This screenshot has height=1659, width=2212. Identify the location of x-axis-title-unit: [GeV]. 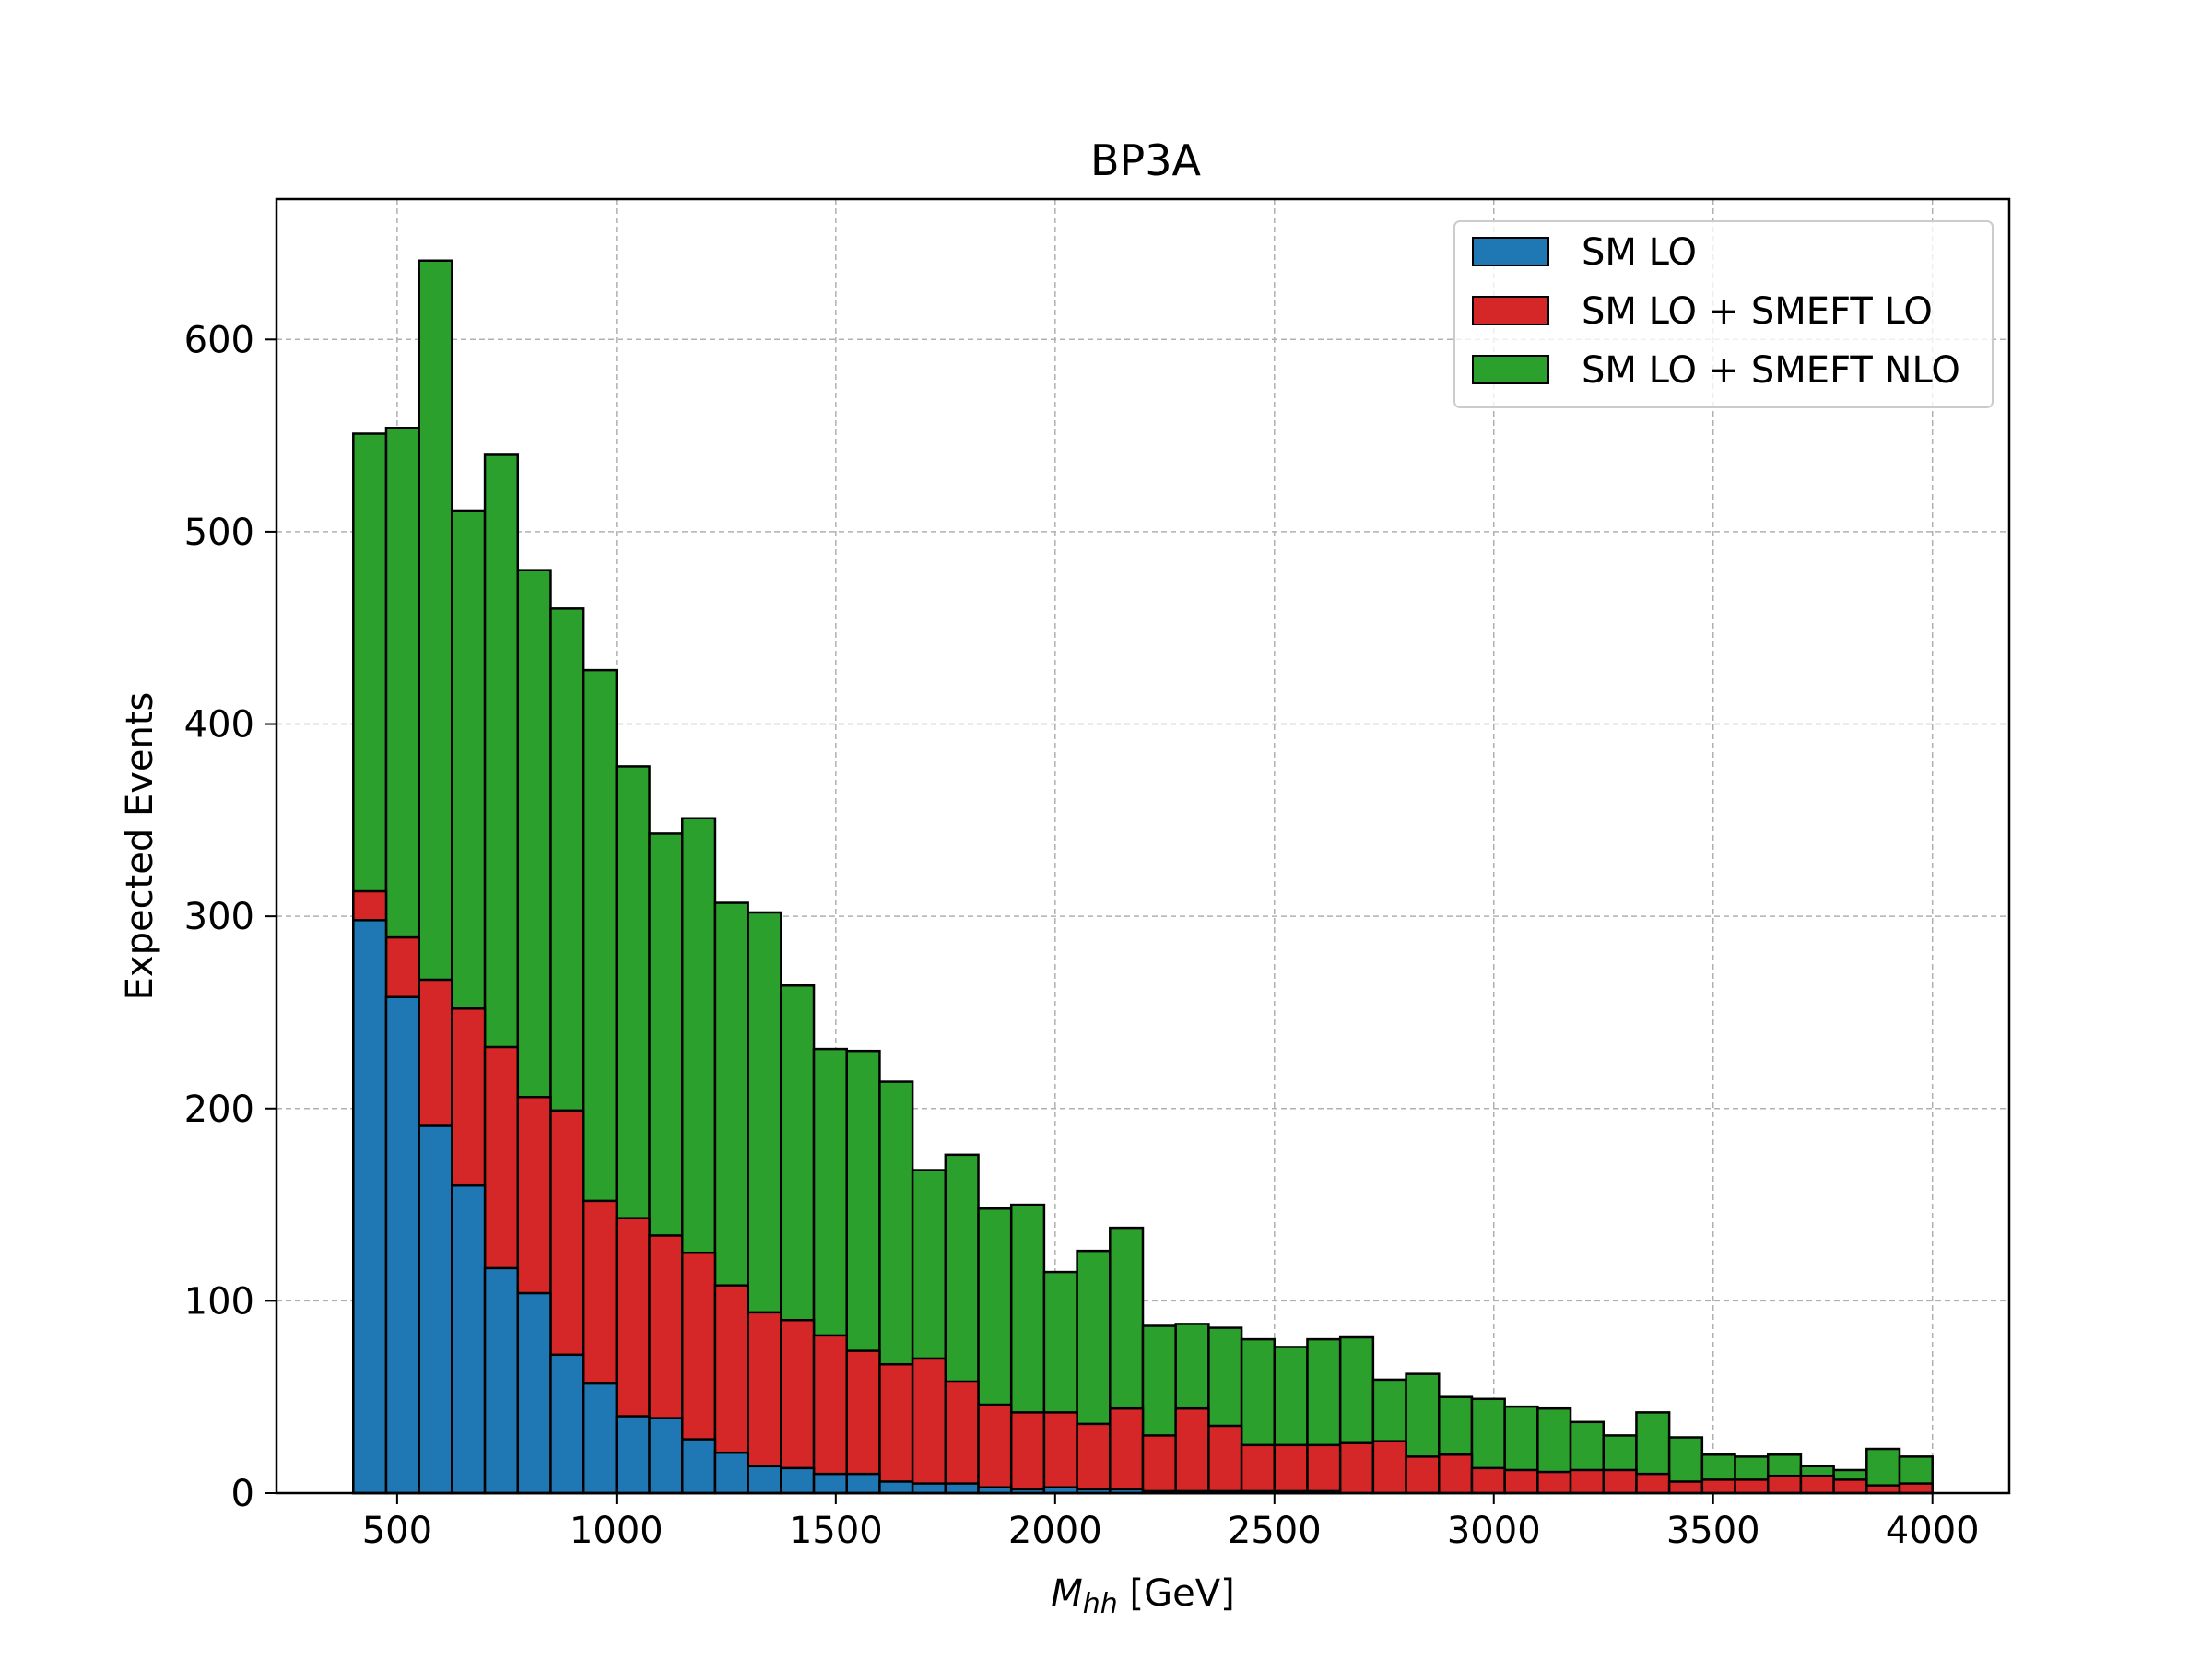
(1176, 1593).